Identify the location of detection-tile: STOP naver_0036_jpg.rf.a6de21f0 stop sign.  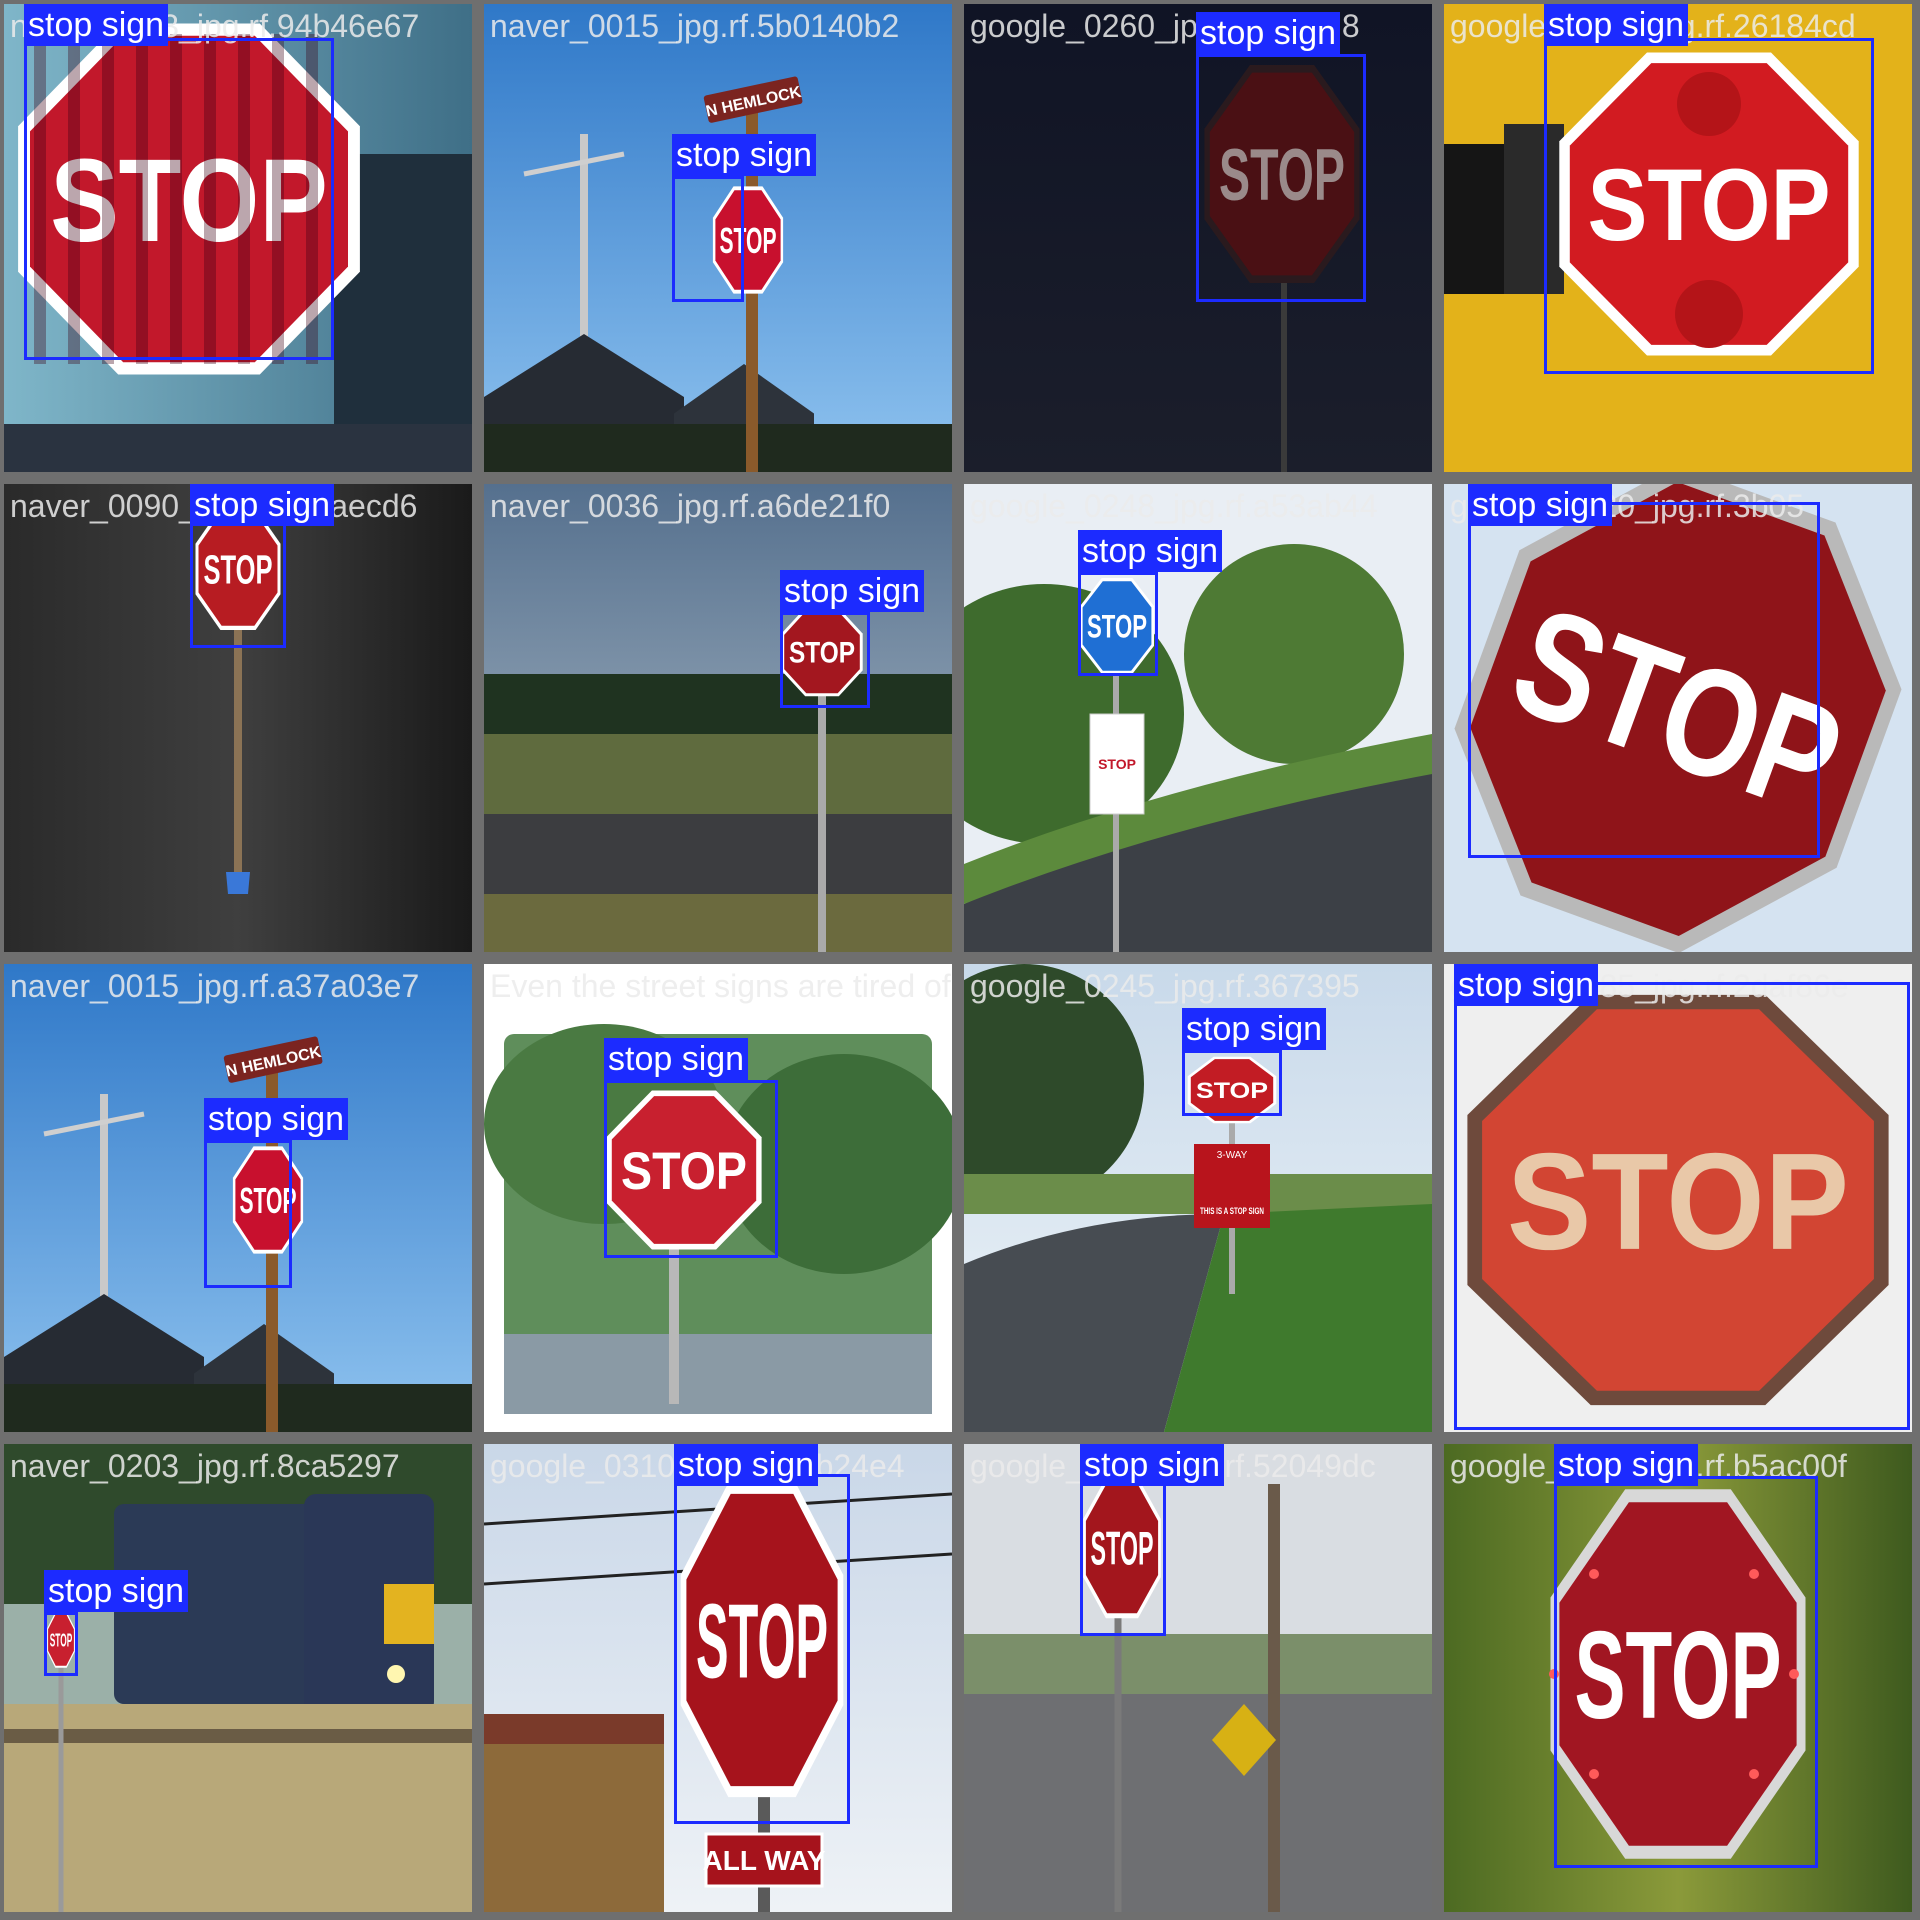
(718, 718).